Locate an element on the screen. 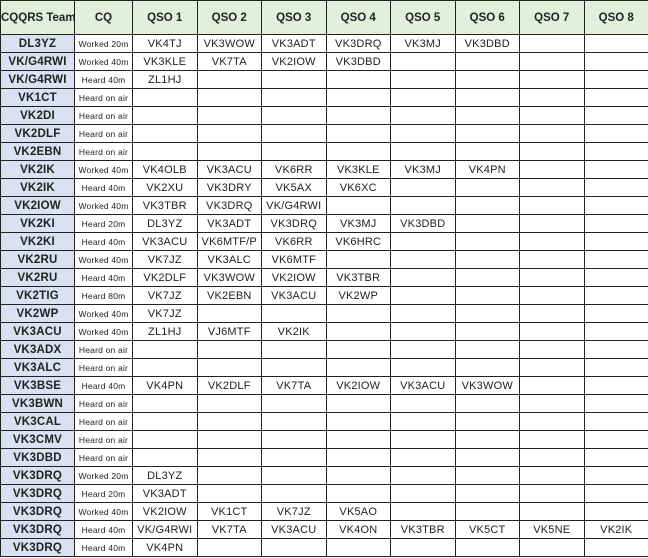 The height and width of the screenshot is (558, 648). member-cell: VK2KI is located at coordinates (37, 223).